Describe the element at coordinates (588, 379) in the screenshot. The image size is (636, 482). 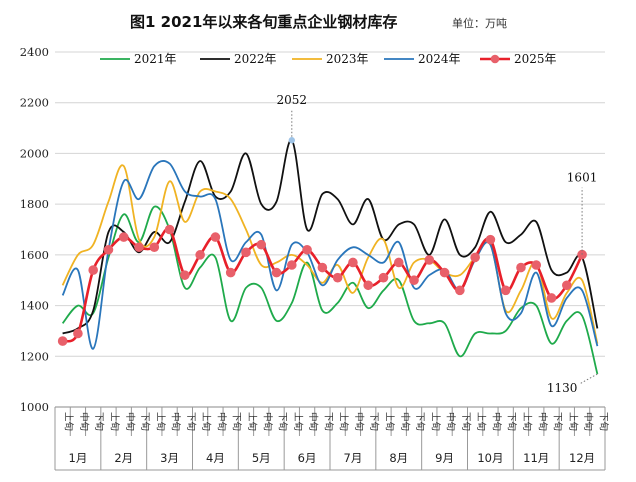
I see `annotation-leader` at that location.